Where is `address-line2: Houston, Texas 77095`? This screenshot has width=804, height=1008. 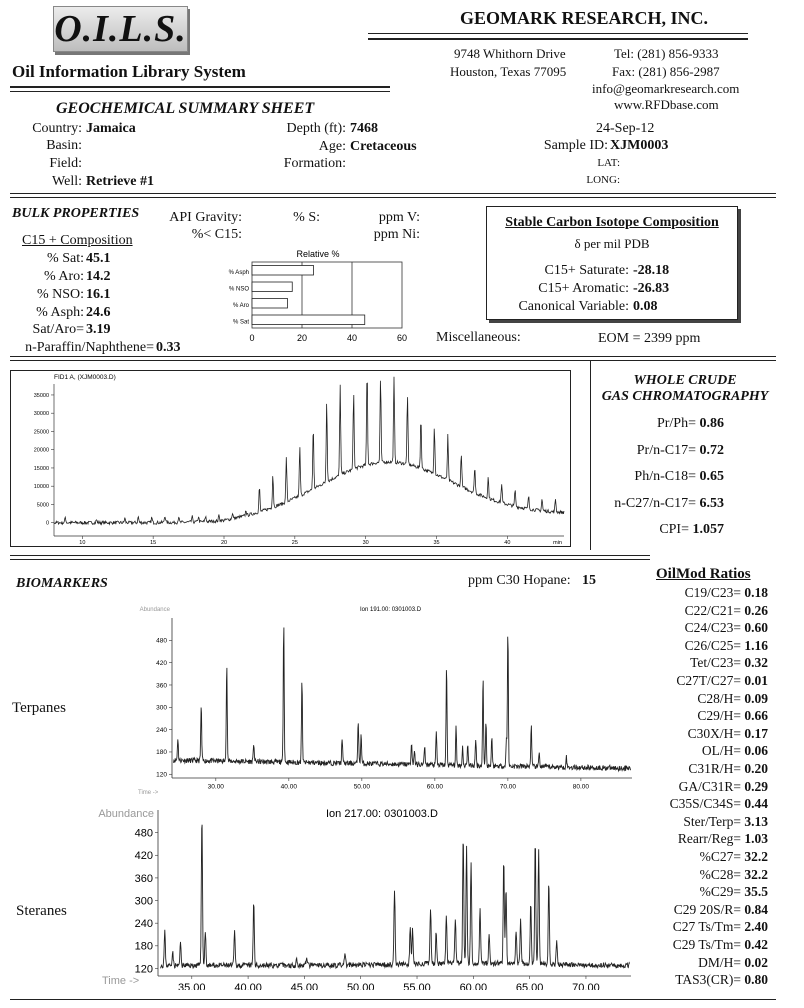
address-line2: Houston, Texas 77095 is located at coordinates (508, 71).